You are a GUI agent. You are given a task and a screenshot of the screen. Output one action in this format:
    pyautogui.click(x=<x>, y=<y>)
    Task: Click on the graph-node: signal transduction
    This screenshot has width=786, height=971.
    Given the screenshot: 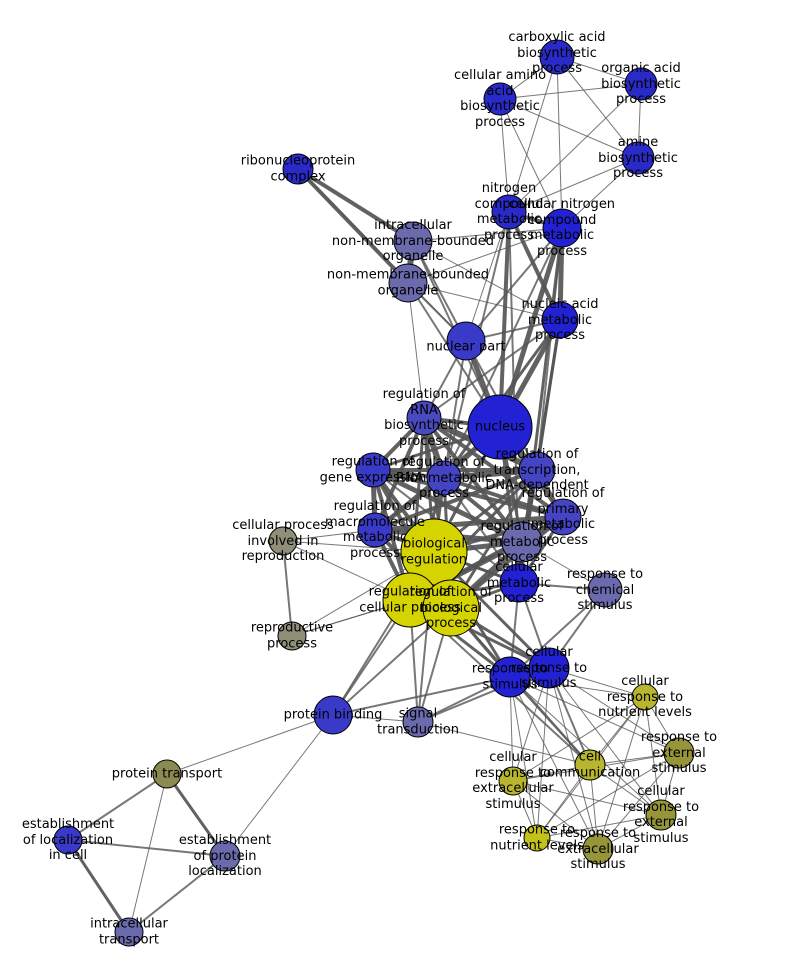 What is the action you would take?
    pyautogui.click(x=418, y=722)
    